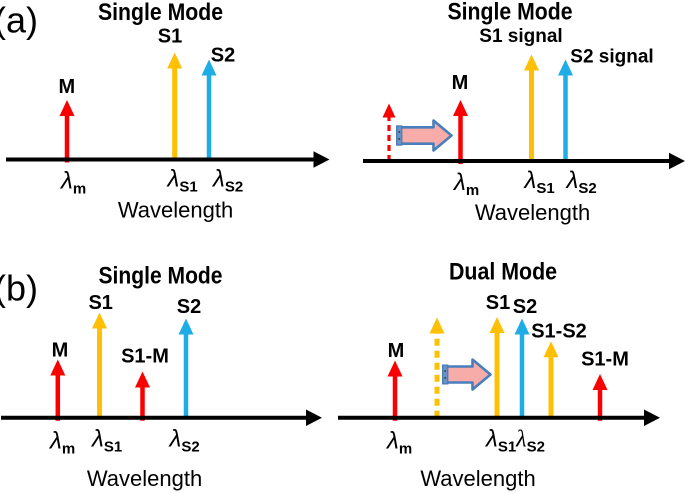  Describe the element at coordinates (19, 20) in the screenshot. I see `svg-text: (a)` at that location.